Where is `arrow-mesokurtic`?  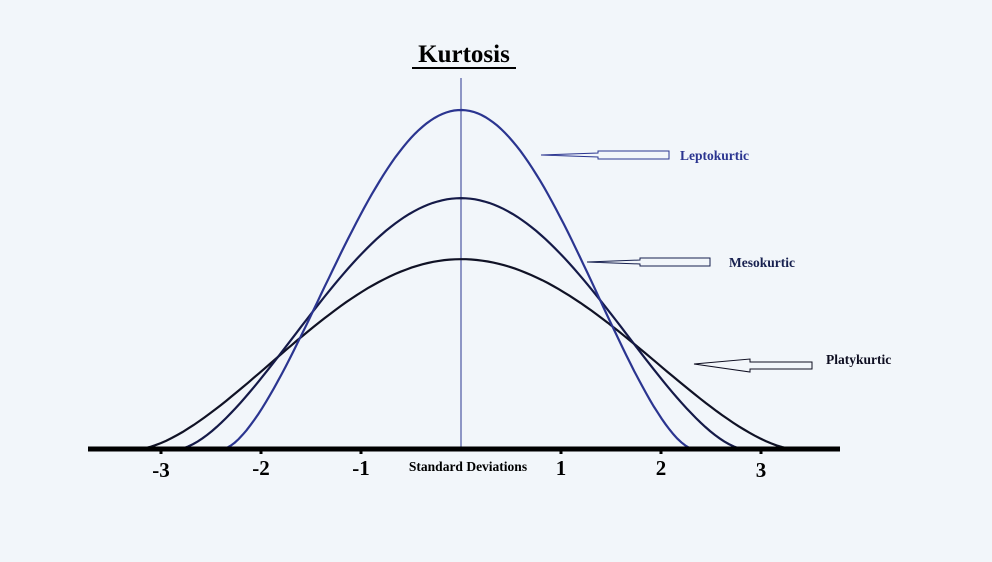 arrow-mesokurtic is located at coordinates (648, 262).